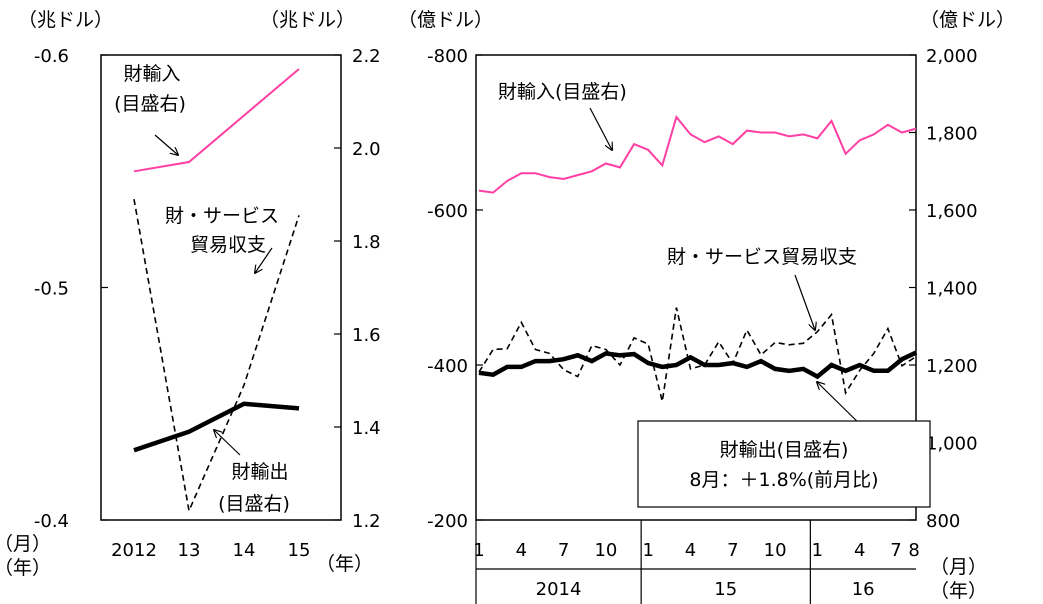 This screenshot has width=1043, height=604. Describe the element at coordinates (150, 89) in the screenshot. I see `left-import-label: 財輸入(目盛右)` at that location.